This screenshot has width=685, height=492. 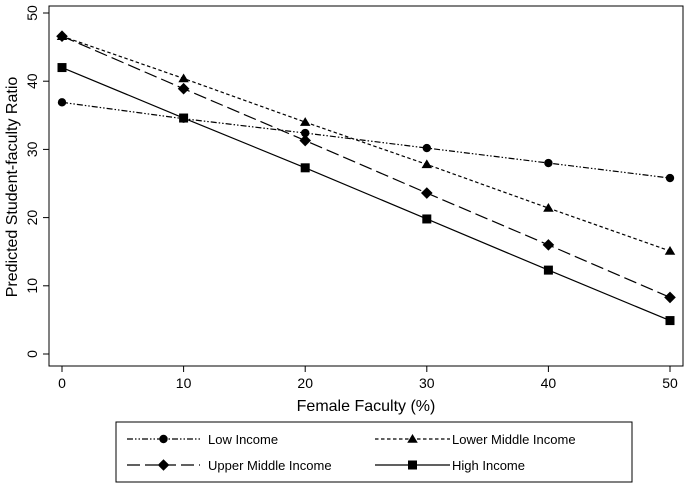 I want to click on x-tick-label: 30, so click(x=427, y=383).